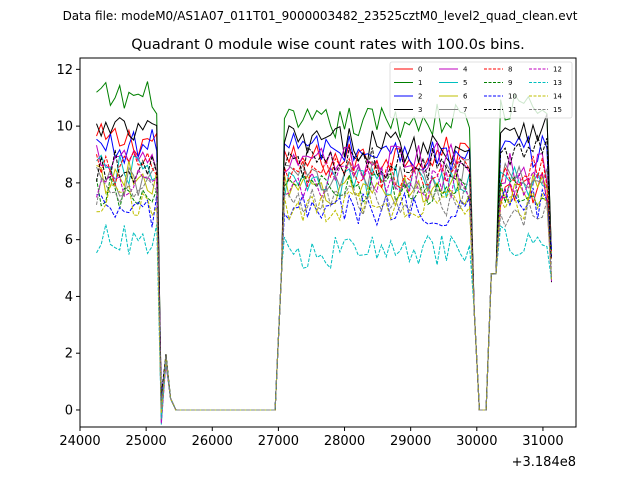 The width and height of the screenshot is (640, 480). Describe the element at coordinates (510, 83) in the screenshot. I see `legend-label: 9` at that location.